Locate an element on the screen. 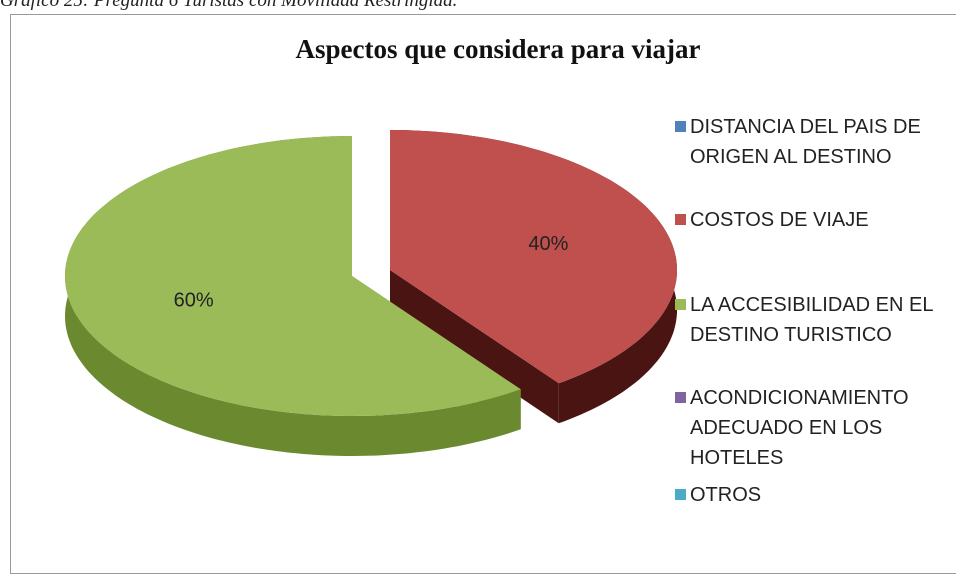 The image size is (956, 574). slice-wall is located at coordinates (474, 347).